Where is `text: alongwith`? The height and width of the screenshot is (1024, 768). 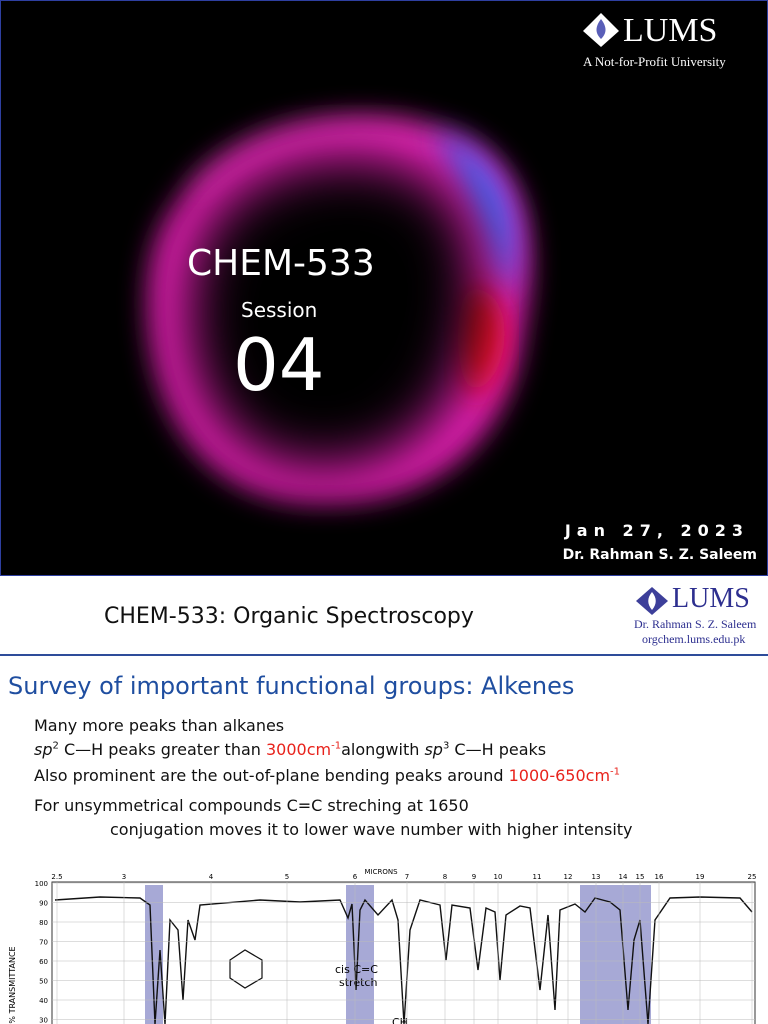 text: alongwith is located at coordinates (383, 749).